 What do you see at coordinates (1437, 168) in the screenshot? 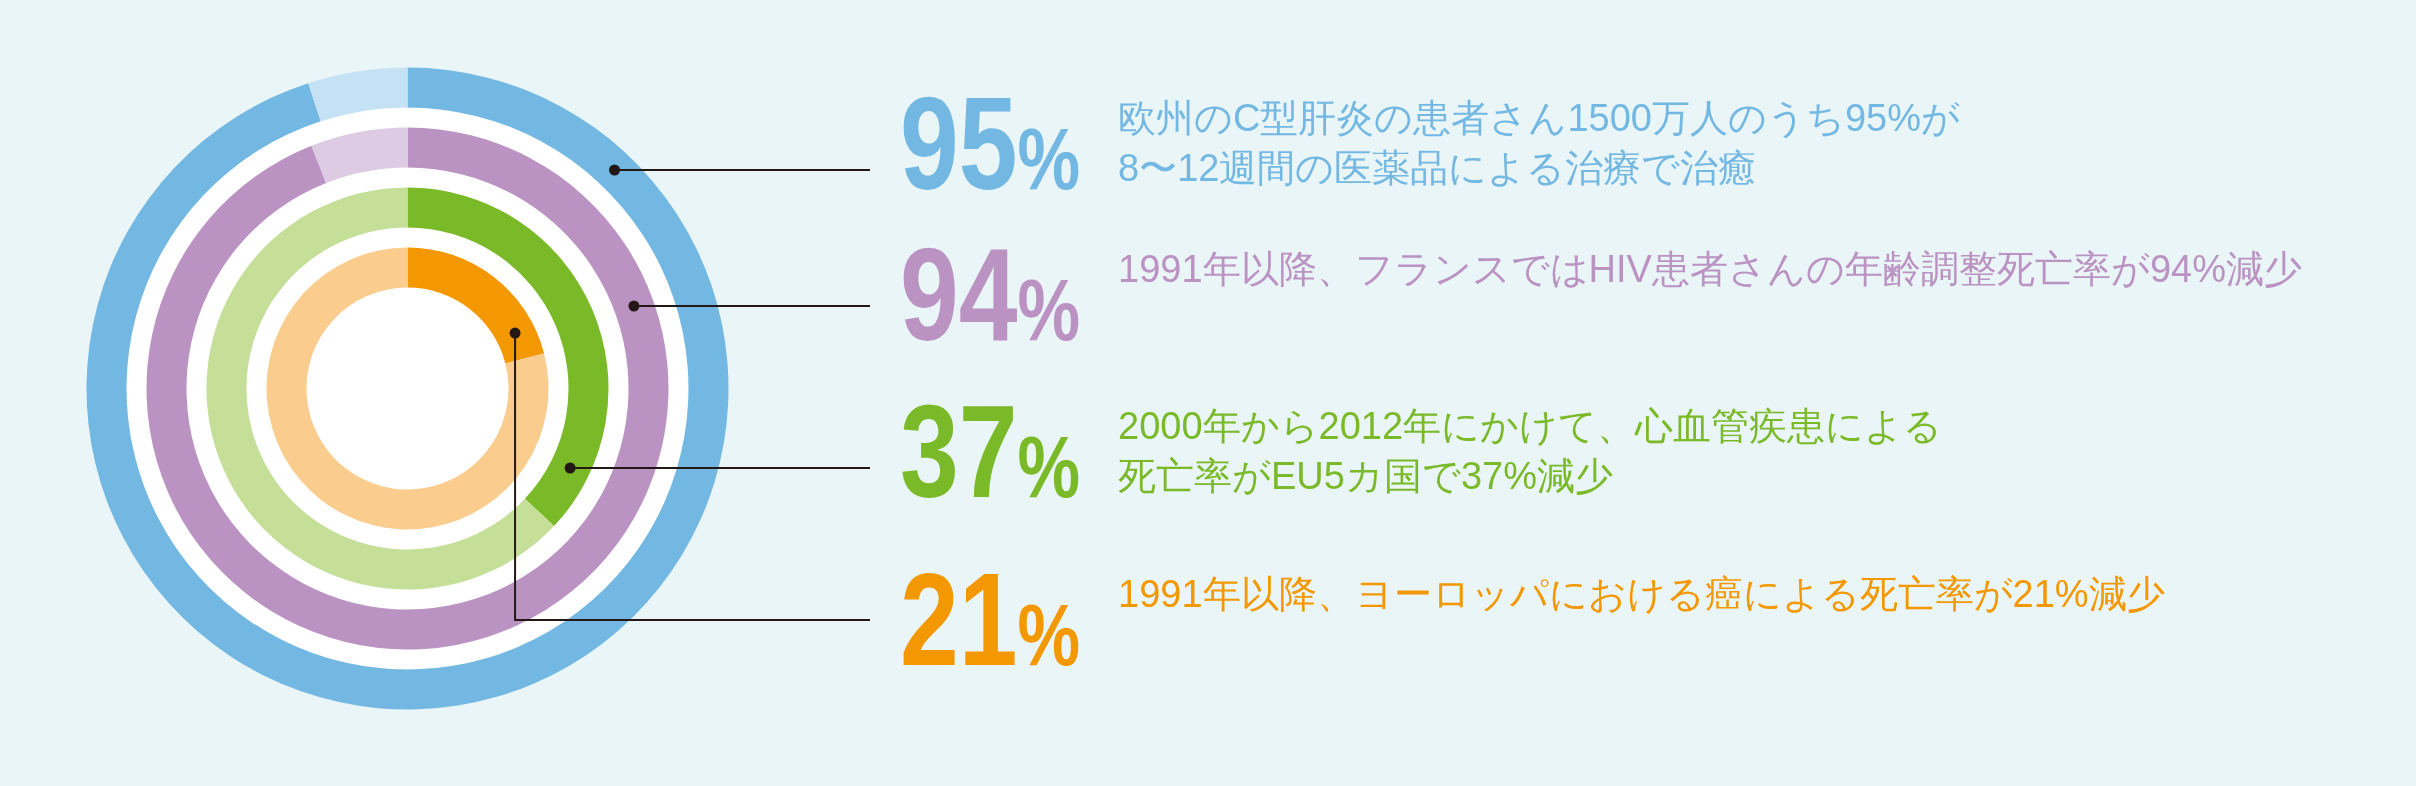
I see `text: 8〜12週間の医薬品による治療で治癒` at bounding box center [1437, 168].